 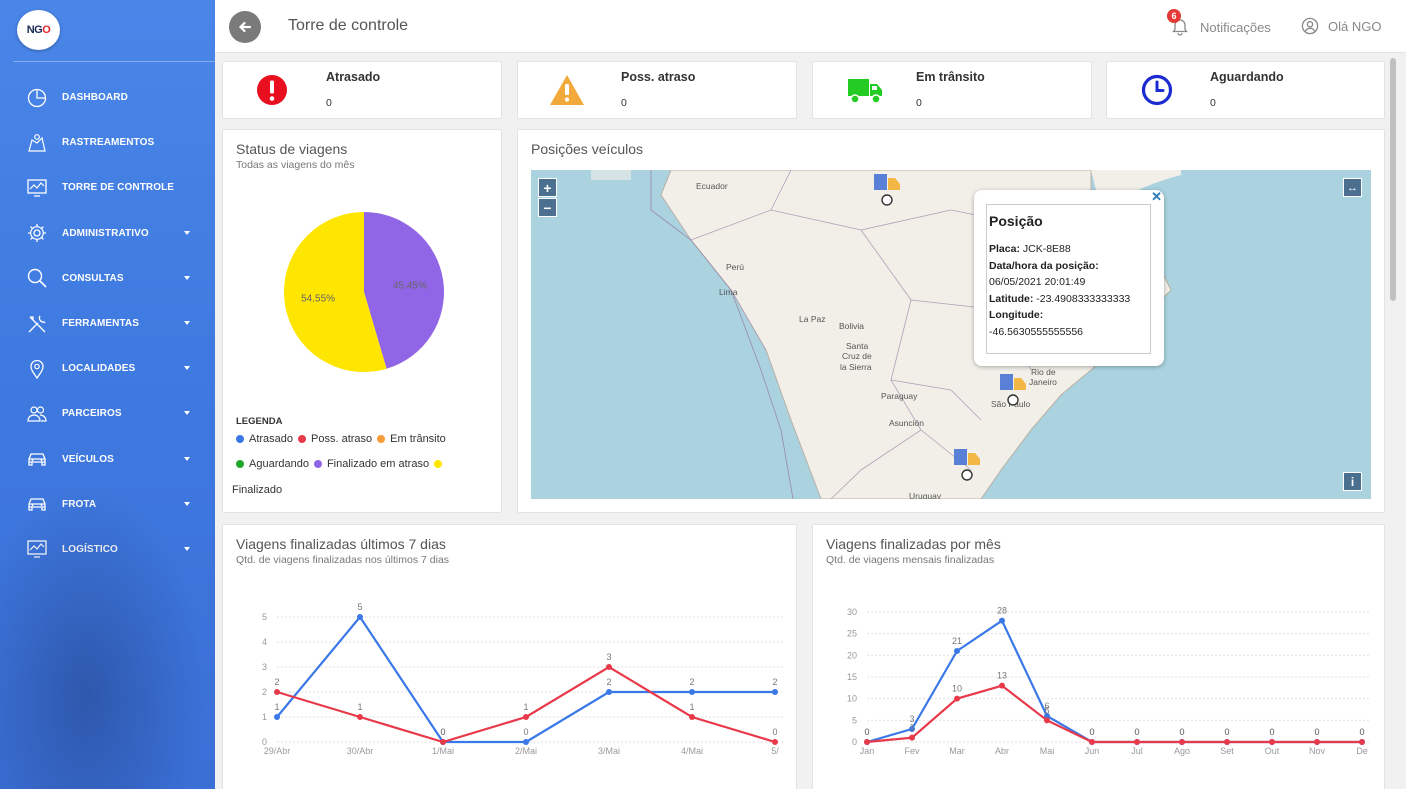 What do you see at coordinates (1341, 26) in the screenshot?
I see `user-menu: Olá NGO` at bounding box center [1341, 26].